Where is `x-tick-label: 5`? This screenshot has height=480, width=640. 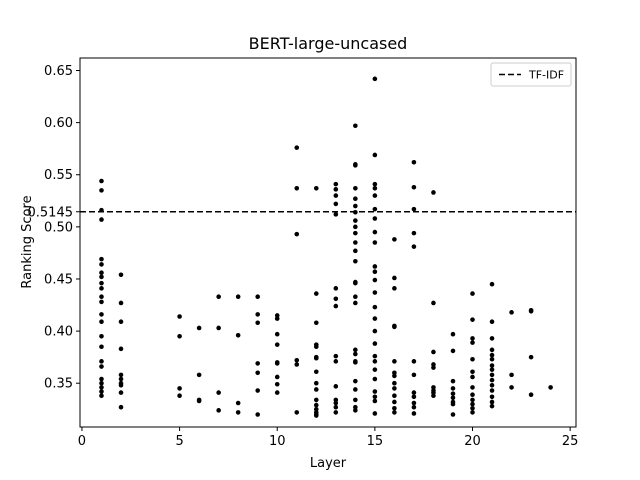
x-tick-label: 5 is located at coordinates (179, 441).